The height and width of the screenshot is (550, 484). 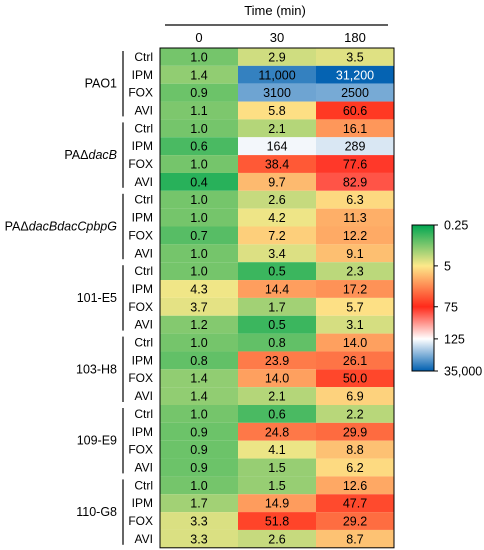 I want to click on cell-value: 7.2, so click(x=276, y=236).